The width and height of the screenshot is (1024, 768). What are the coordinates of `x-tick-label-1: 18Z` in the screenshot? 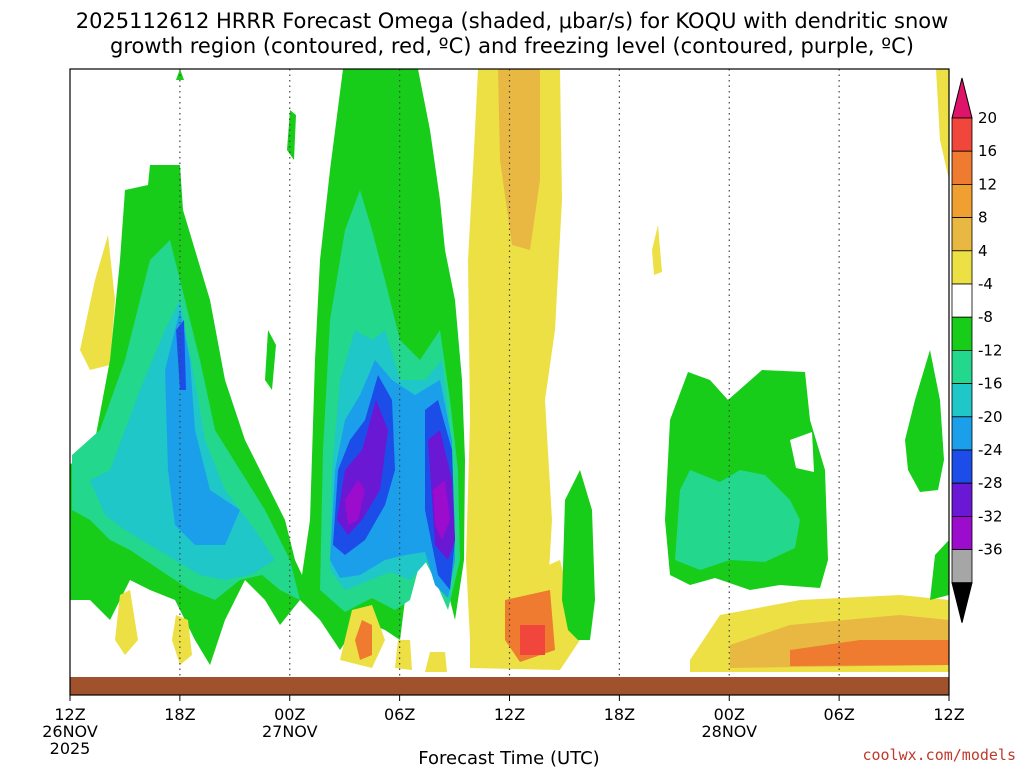 It's located at (179, 714).